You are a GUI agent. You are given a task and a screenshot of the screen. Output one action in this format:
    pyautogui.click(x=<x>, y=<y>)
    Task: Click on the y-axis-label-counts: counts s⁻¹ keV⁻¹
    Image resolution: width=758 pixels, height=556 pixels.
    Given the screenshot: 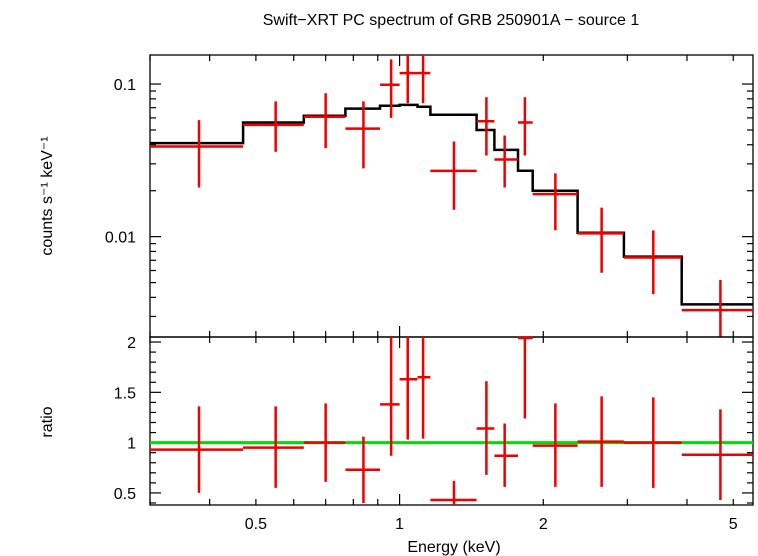 What is the action you would take?
    pyautogui.click(x=47, y=195)
    